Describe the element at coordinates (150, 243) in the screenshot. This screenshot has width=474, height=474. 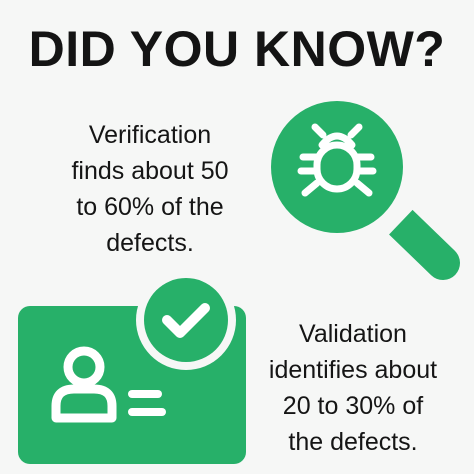
I see `fact-line: defects.` at that location.